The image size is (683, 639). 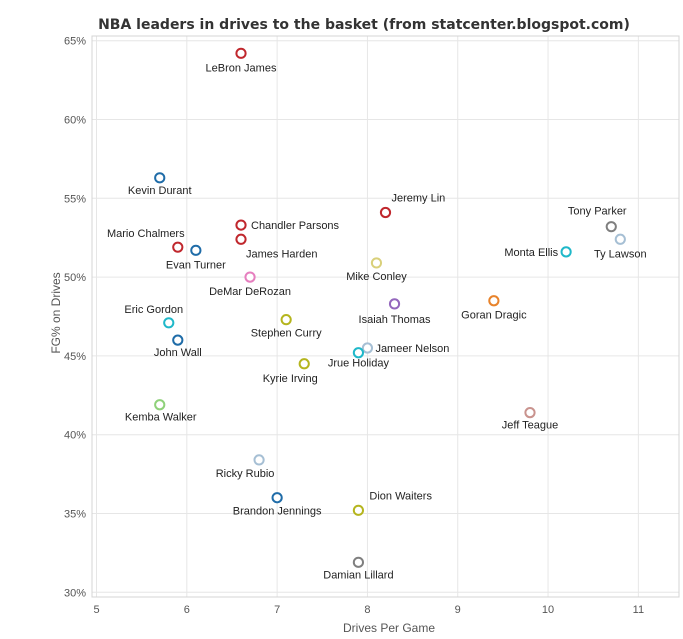 What do you see at coordinates (178, 340) in the screenshot?
I see `point-john-wall` at bounding box center [178, 340].